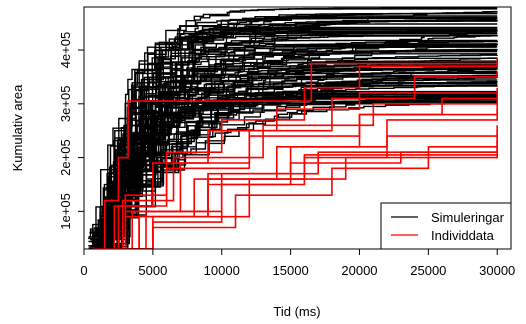 The image size is (526, 324). Describe the element at coordinates (359, 270) in the screenshot. I see `x-tick-label: 20000` at that location.